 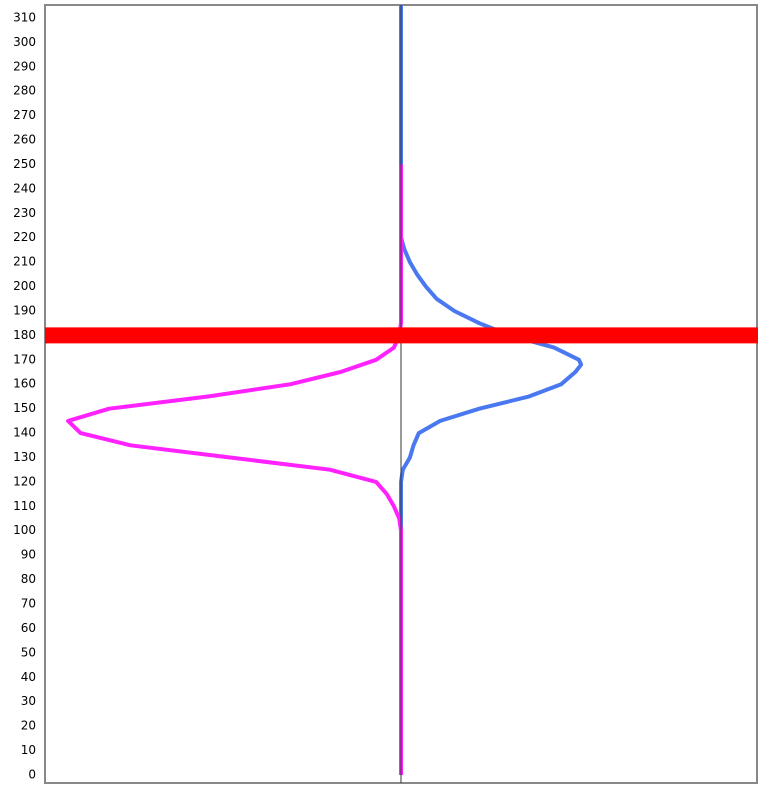 What do you see at coordinates (24, 506) in the screenshot?
I see `y-tick-label: 110` at bounding box center [24, 506].